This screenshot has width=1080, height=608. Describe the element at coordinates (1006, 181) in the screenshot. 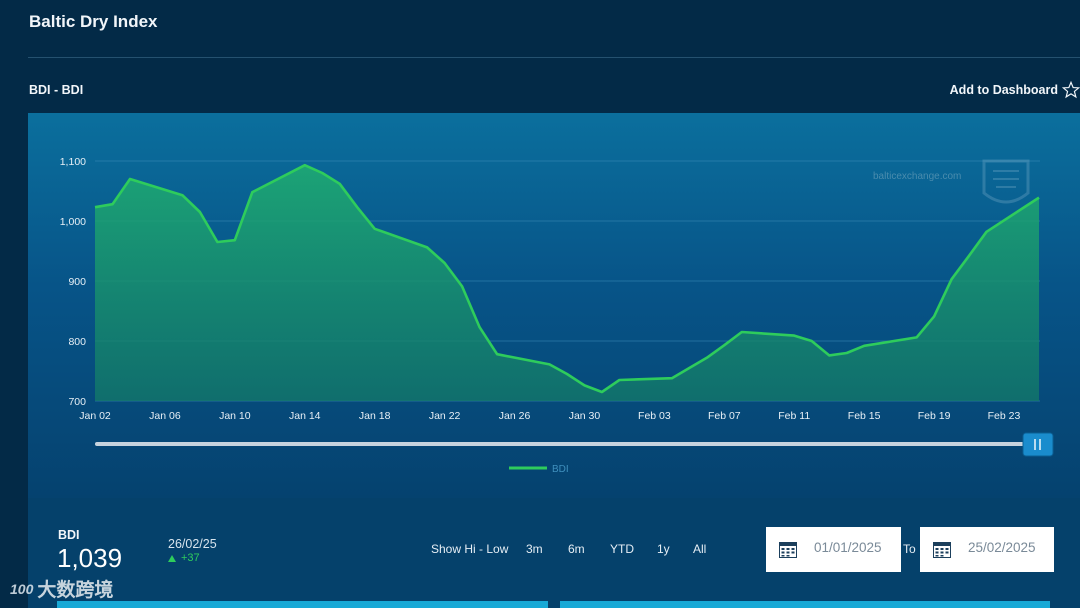

I see `chart-watermark-logo-icon` at that location.